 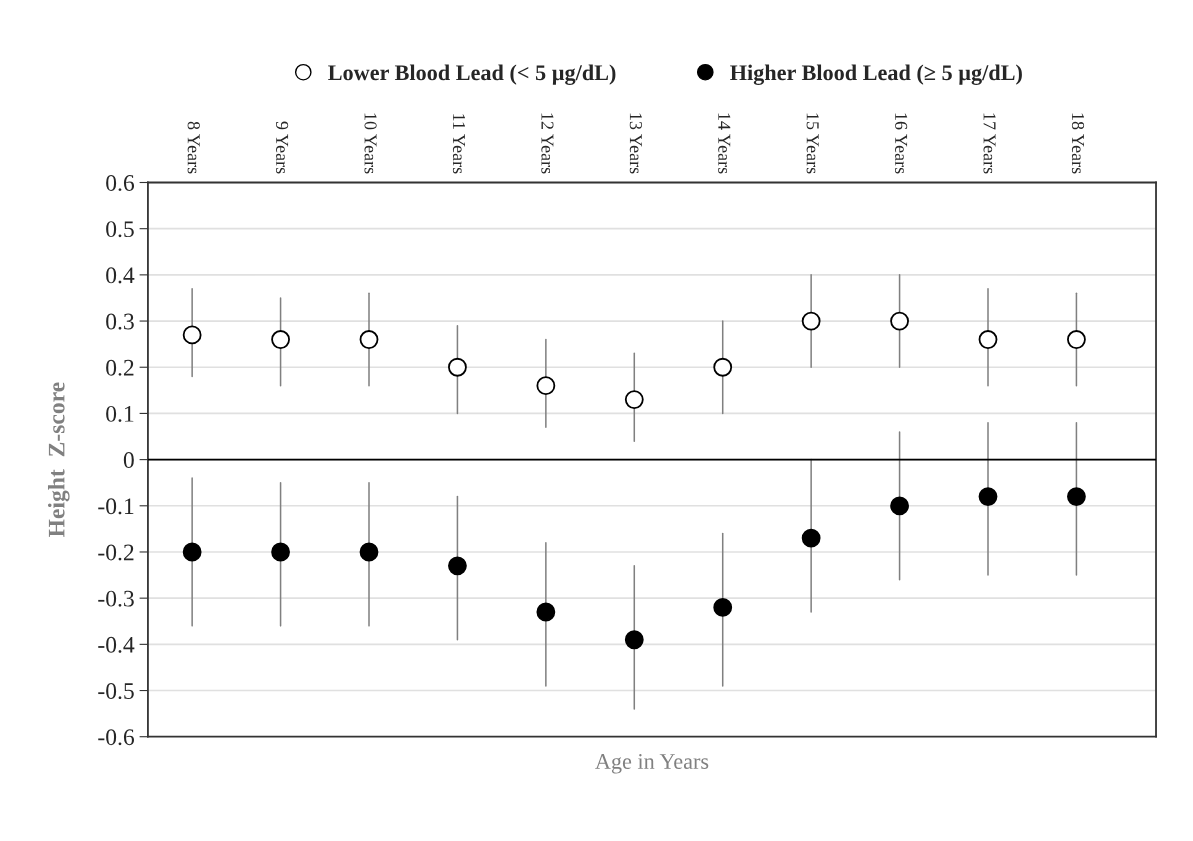 I want to click on x-tick-label: 17 Years, so click(x=989, y=143).